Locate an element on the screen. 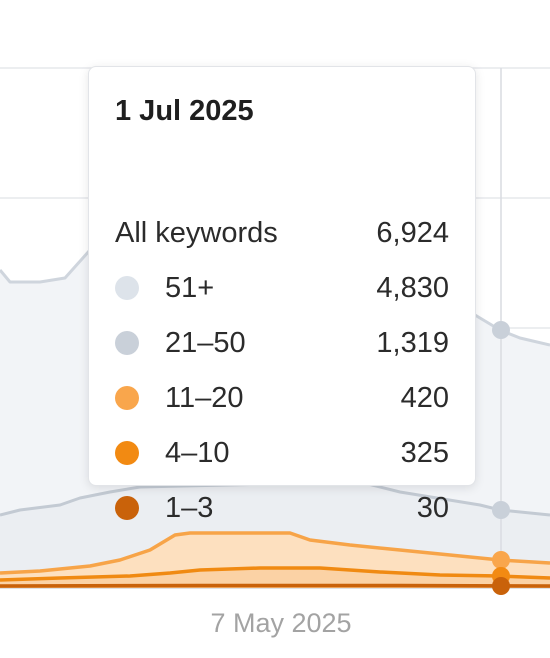 Image resolution: width=550 pixels, height=658 pixels. tooltip-row-label: 11–20 is located at coordinates (204, 397).